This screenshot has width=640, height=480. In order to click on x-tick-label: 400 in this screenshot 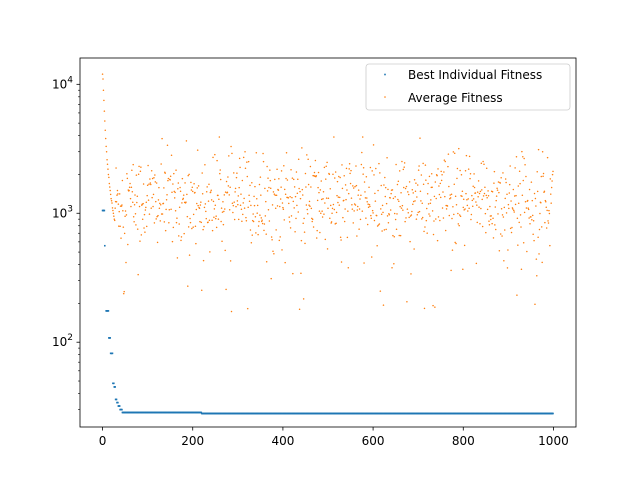, I will do `click(282, 441)`.